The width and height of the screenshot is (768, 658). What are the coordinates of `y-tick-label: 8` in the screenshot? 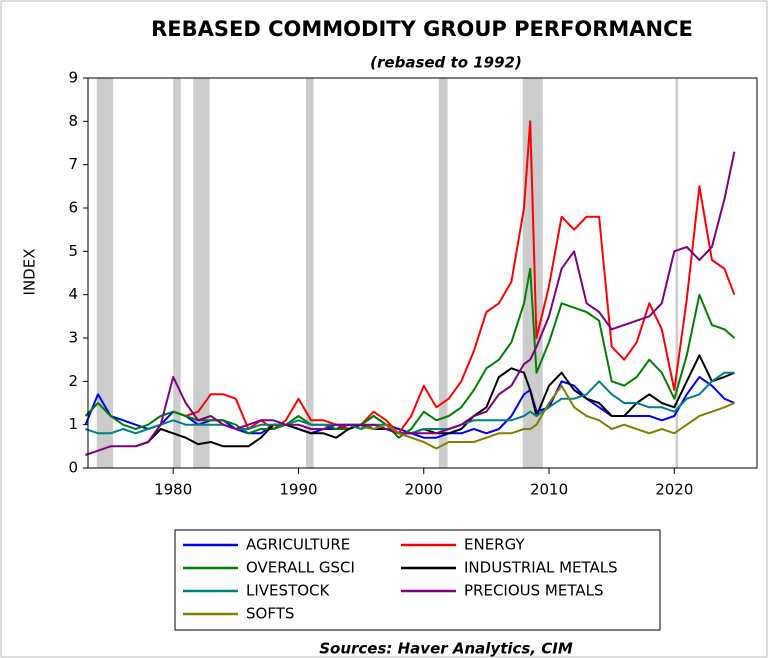 It's located at (73, 121).